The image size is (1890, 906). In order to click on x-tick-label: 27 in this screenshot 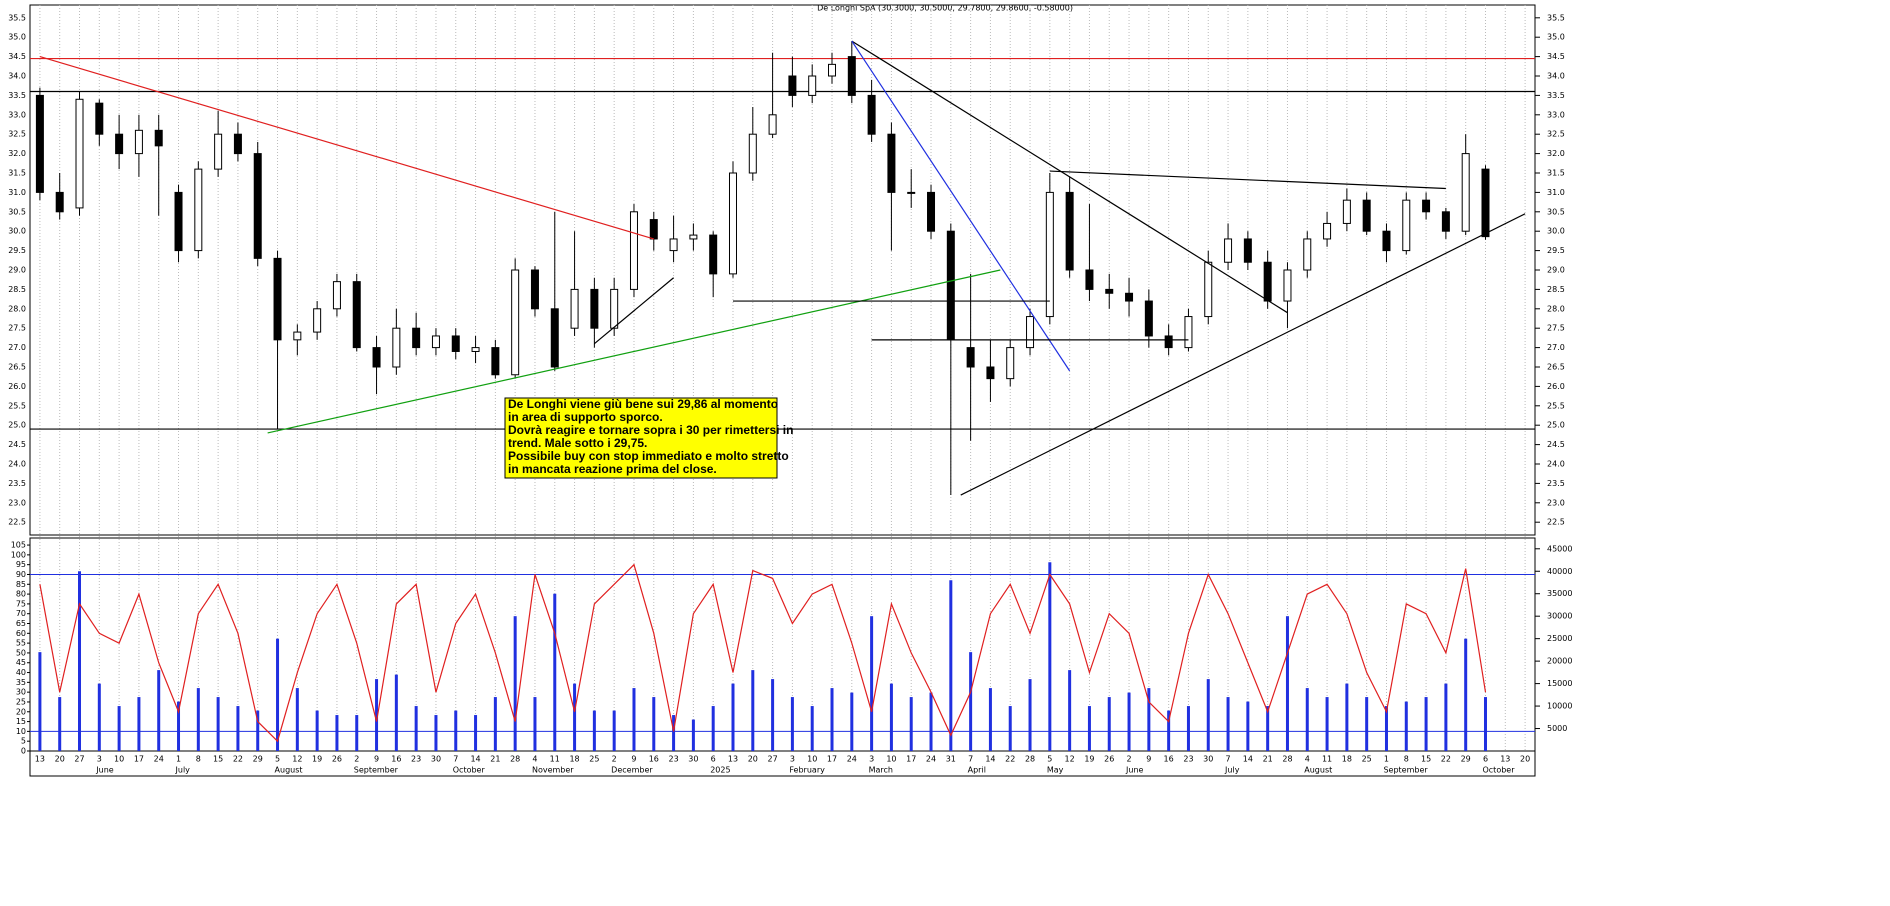, I will do `click(773, 759)`.